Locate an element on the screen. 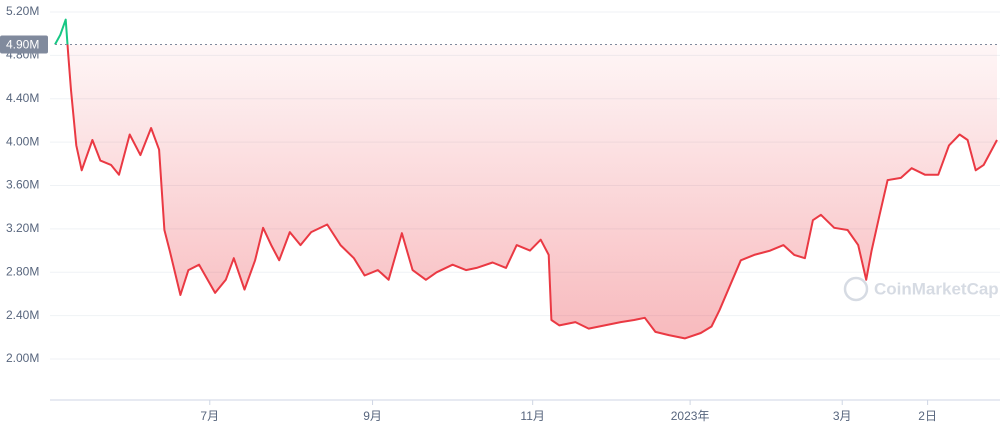 The width and height of the screenshot is (1000, 431). y-tick-label: 3.60M is located at coordinates (22, 185).